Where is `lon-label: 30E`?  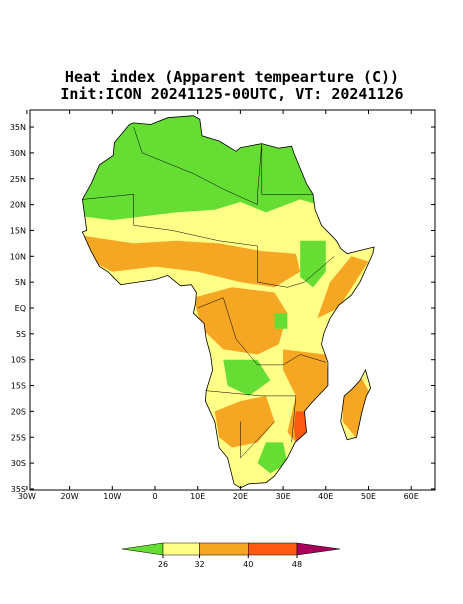 lon-label: 30E is located at coordinates (282, 496).